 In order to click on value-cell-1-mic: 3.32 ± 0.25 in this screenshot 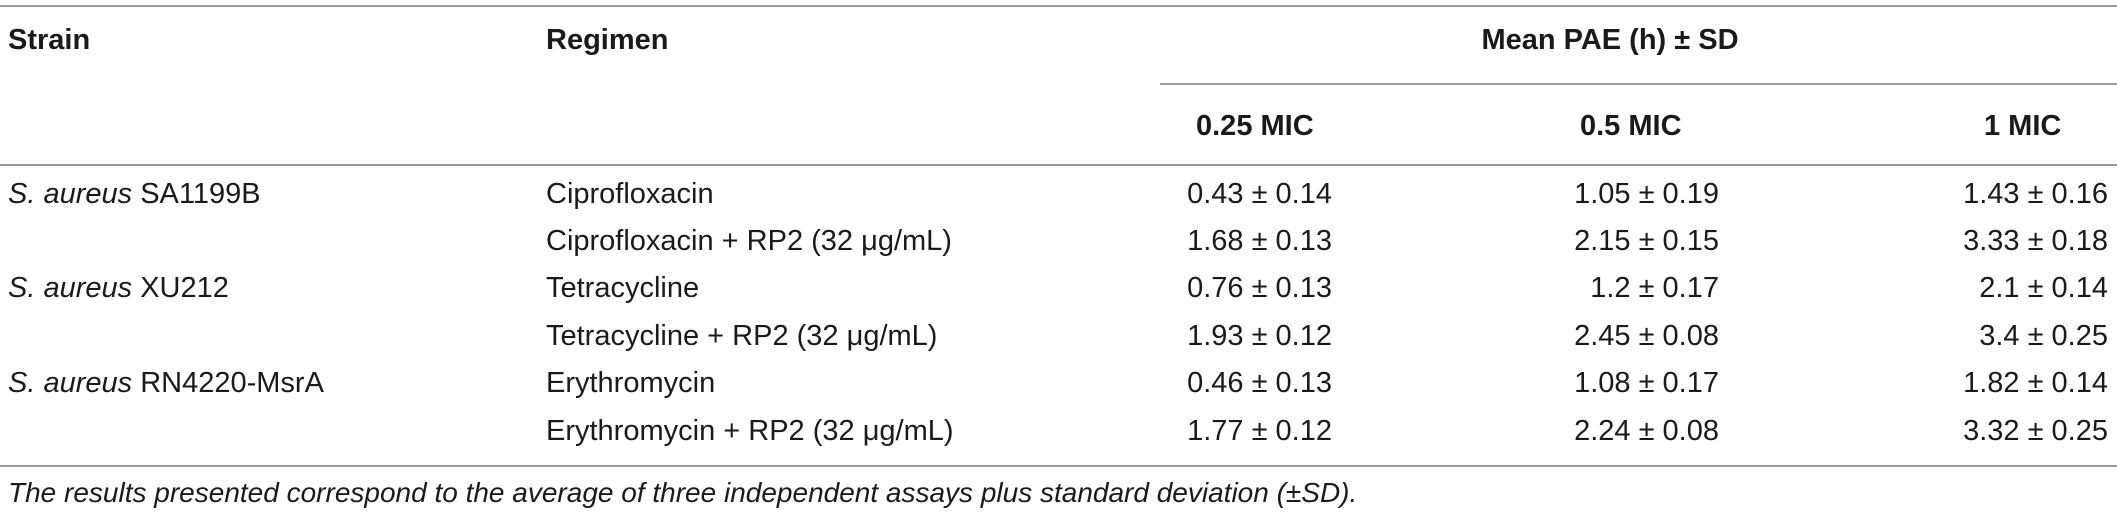, I will do `click(2035, 431)`.